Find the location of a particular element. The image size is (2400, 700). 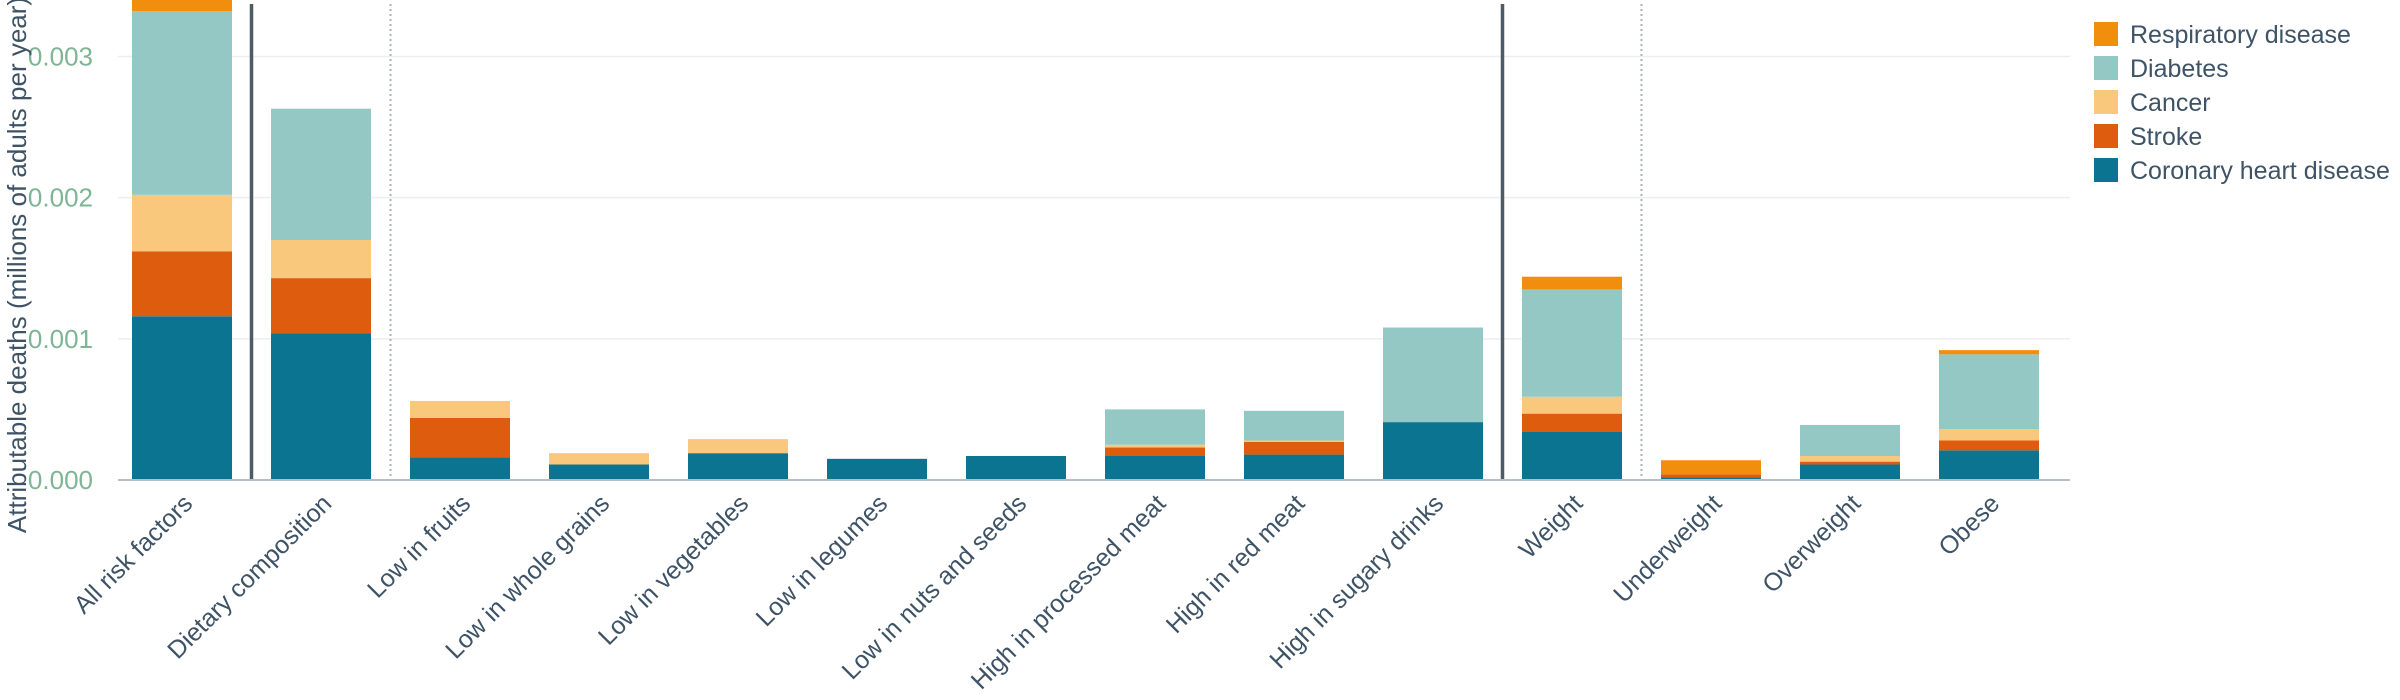

y-tick-label: 0.000 is located at coordinates (60, 480).